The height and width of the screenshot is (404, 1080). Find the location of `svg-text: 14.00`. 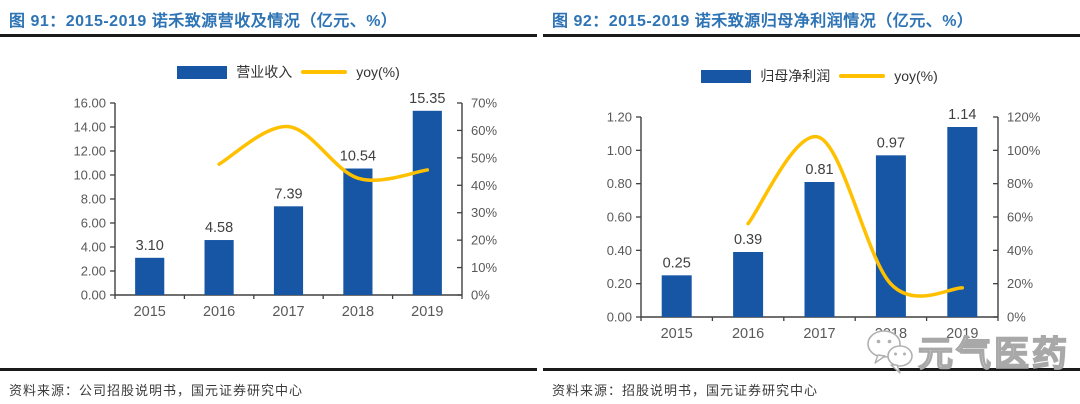

svg-text: 14.00 is located at coordinates (89, 127).